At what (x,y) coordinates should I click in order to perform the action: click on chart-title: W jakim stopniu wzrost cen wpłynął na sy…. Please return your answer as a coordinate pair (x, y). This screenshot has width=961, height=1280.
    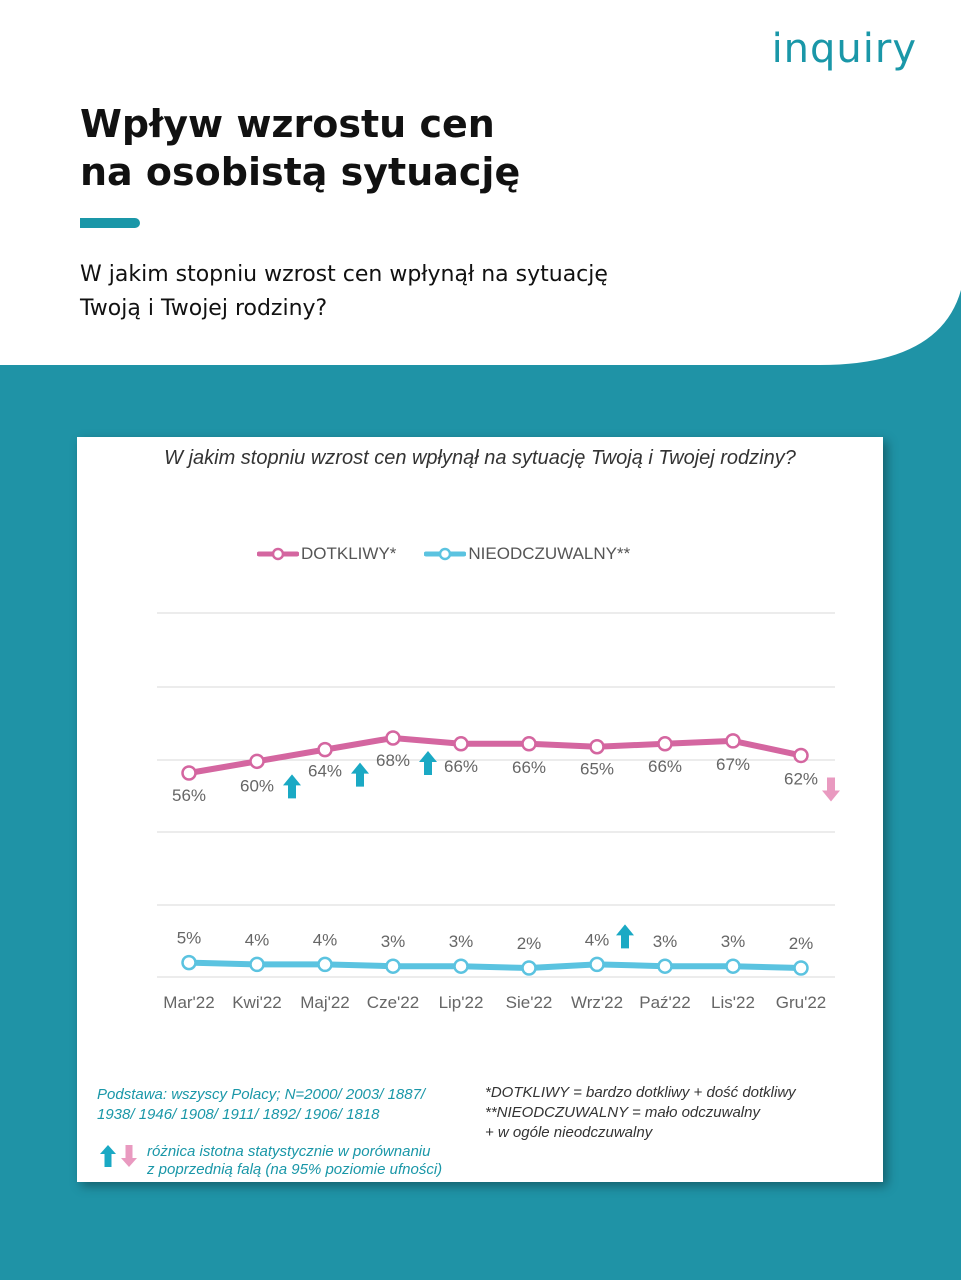
    Looking at the image, I should click on (480, 458).